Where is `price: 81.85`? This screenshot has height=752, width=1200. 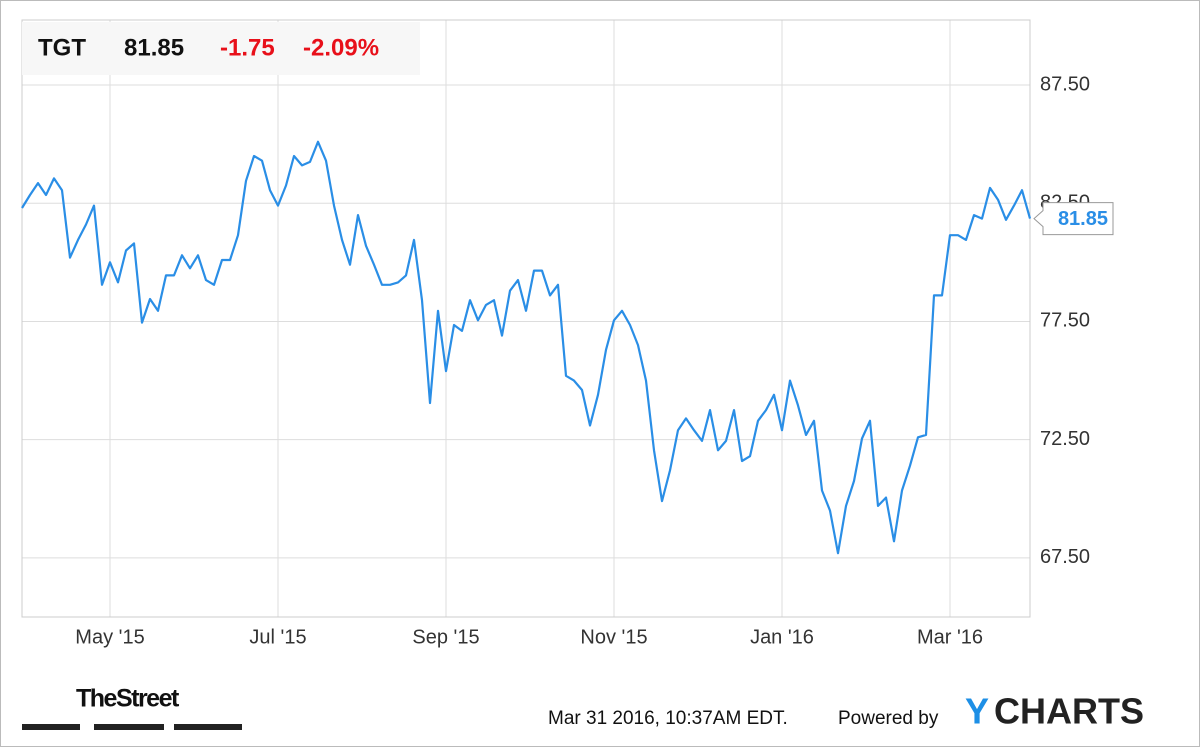
price: 81.85 is located at coordinates (154, 47).